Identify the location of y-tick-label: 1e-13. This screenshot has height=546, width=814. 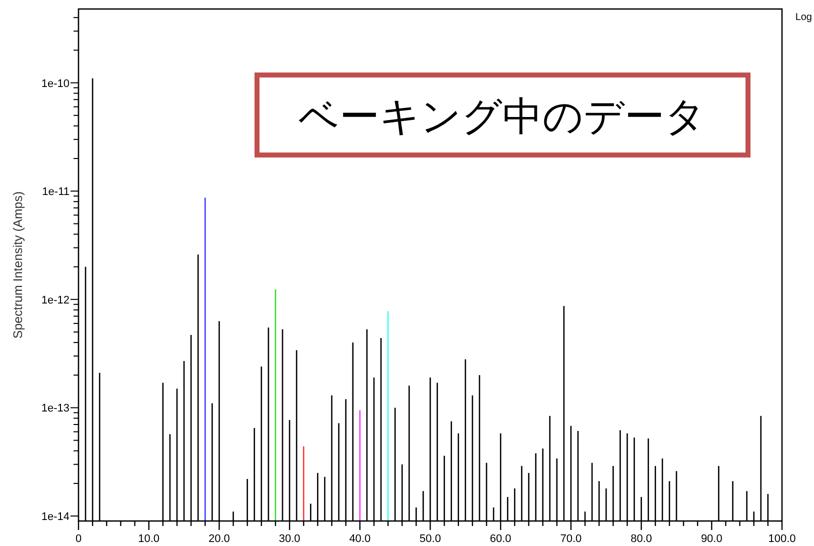
(55, 408).